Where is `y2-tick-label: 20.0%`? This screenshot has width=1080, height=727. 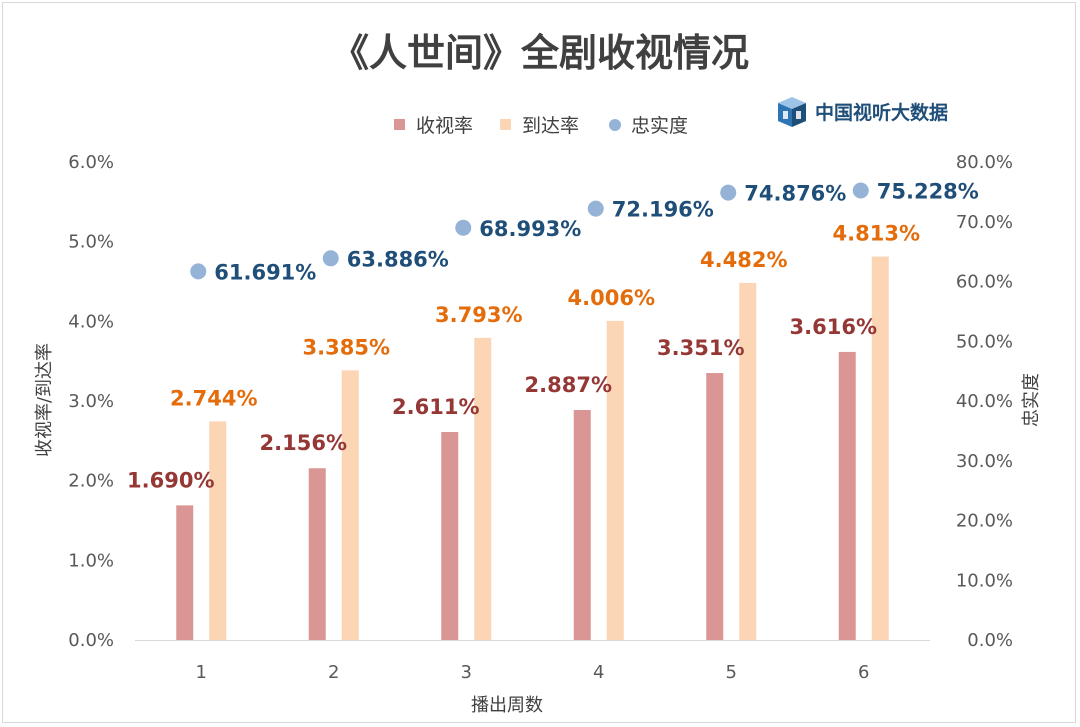 y2-tick-label: 20.0% is located at coordinates (984, 521).